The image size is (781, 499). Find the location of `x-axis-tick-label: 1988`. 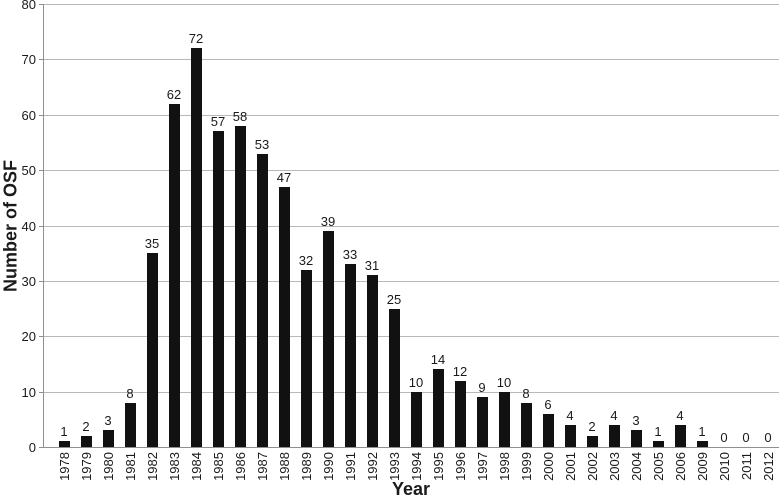

x-axis-tick-label: 1988 is located at coordinates (284, 466).